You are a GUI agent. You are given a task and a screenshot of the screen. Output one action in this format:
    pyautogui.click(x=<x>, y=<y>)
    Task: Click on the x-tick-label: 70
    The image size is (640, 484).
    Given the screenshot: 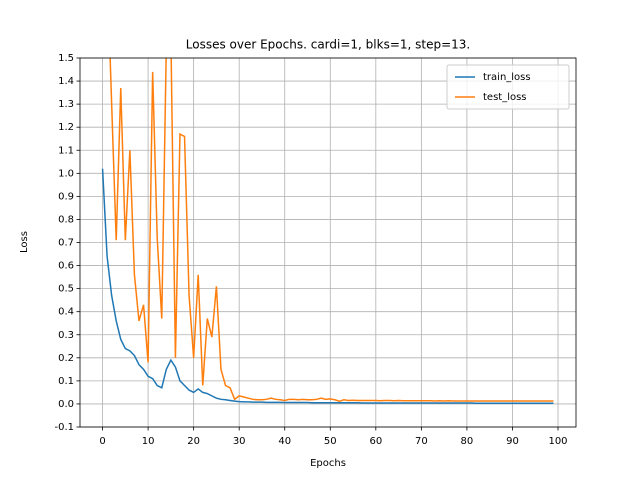 What is the action you would take?
    pyautogui.click(x=421, y=441)
    